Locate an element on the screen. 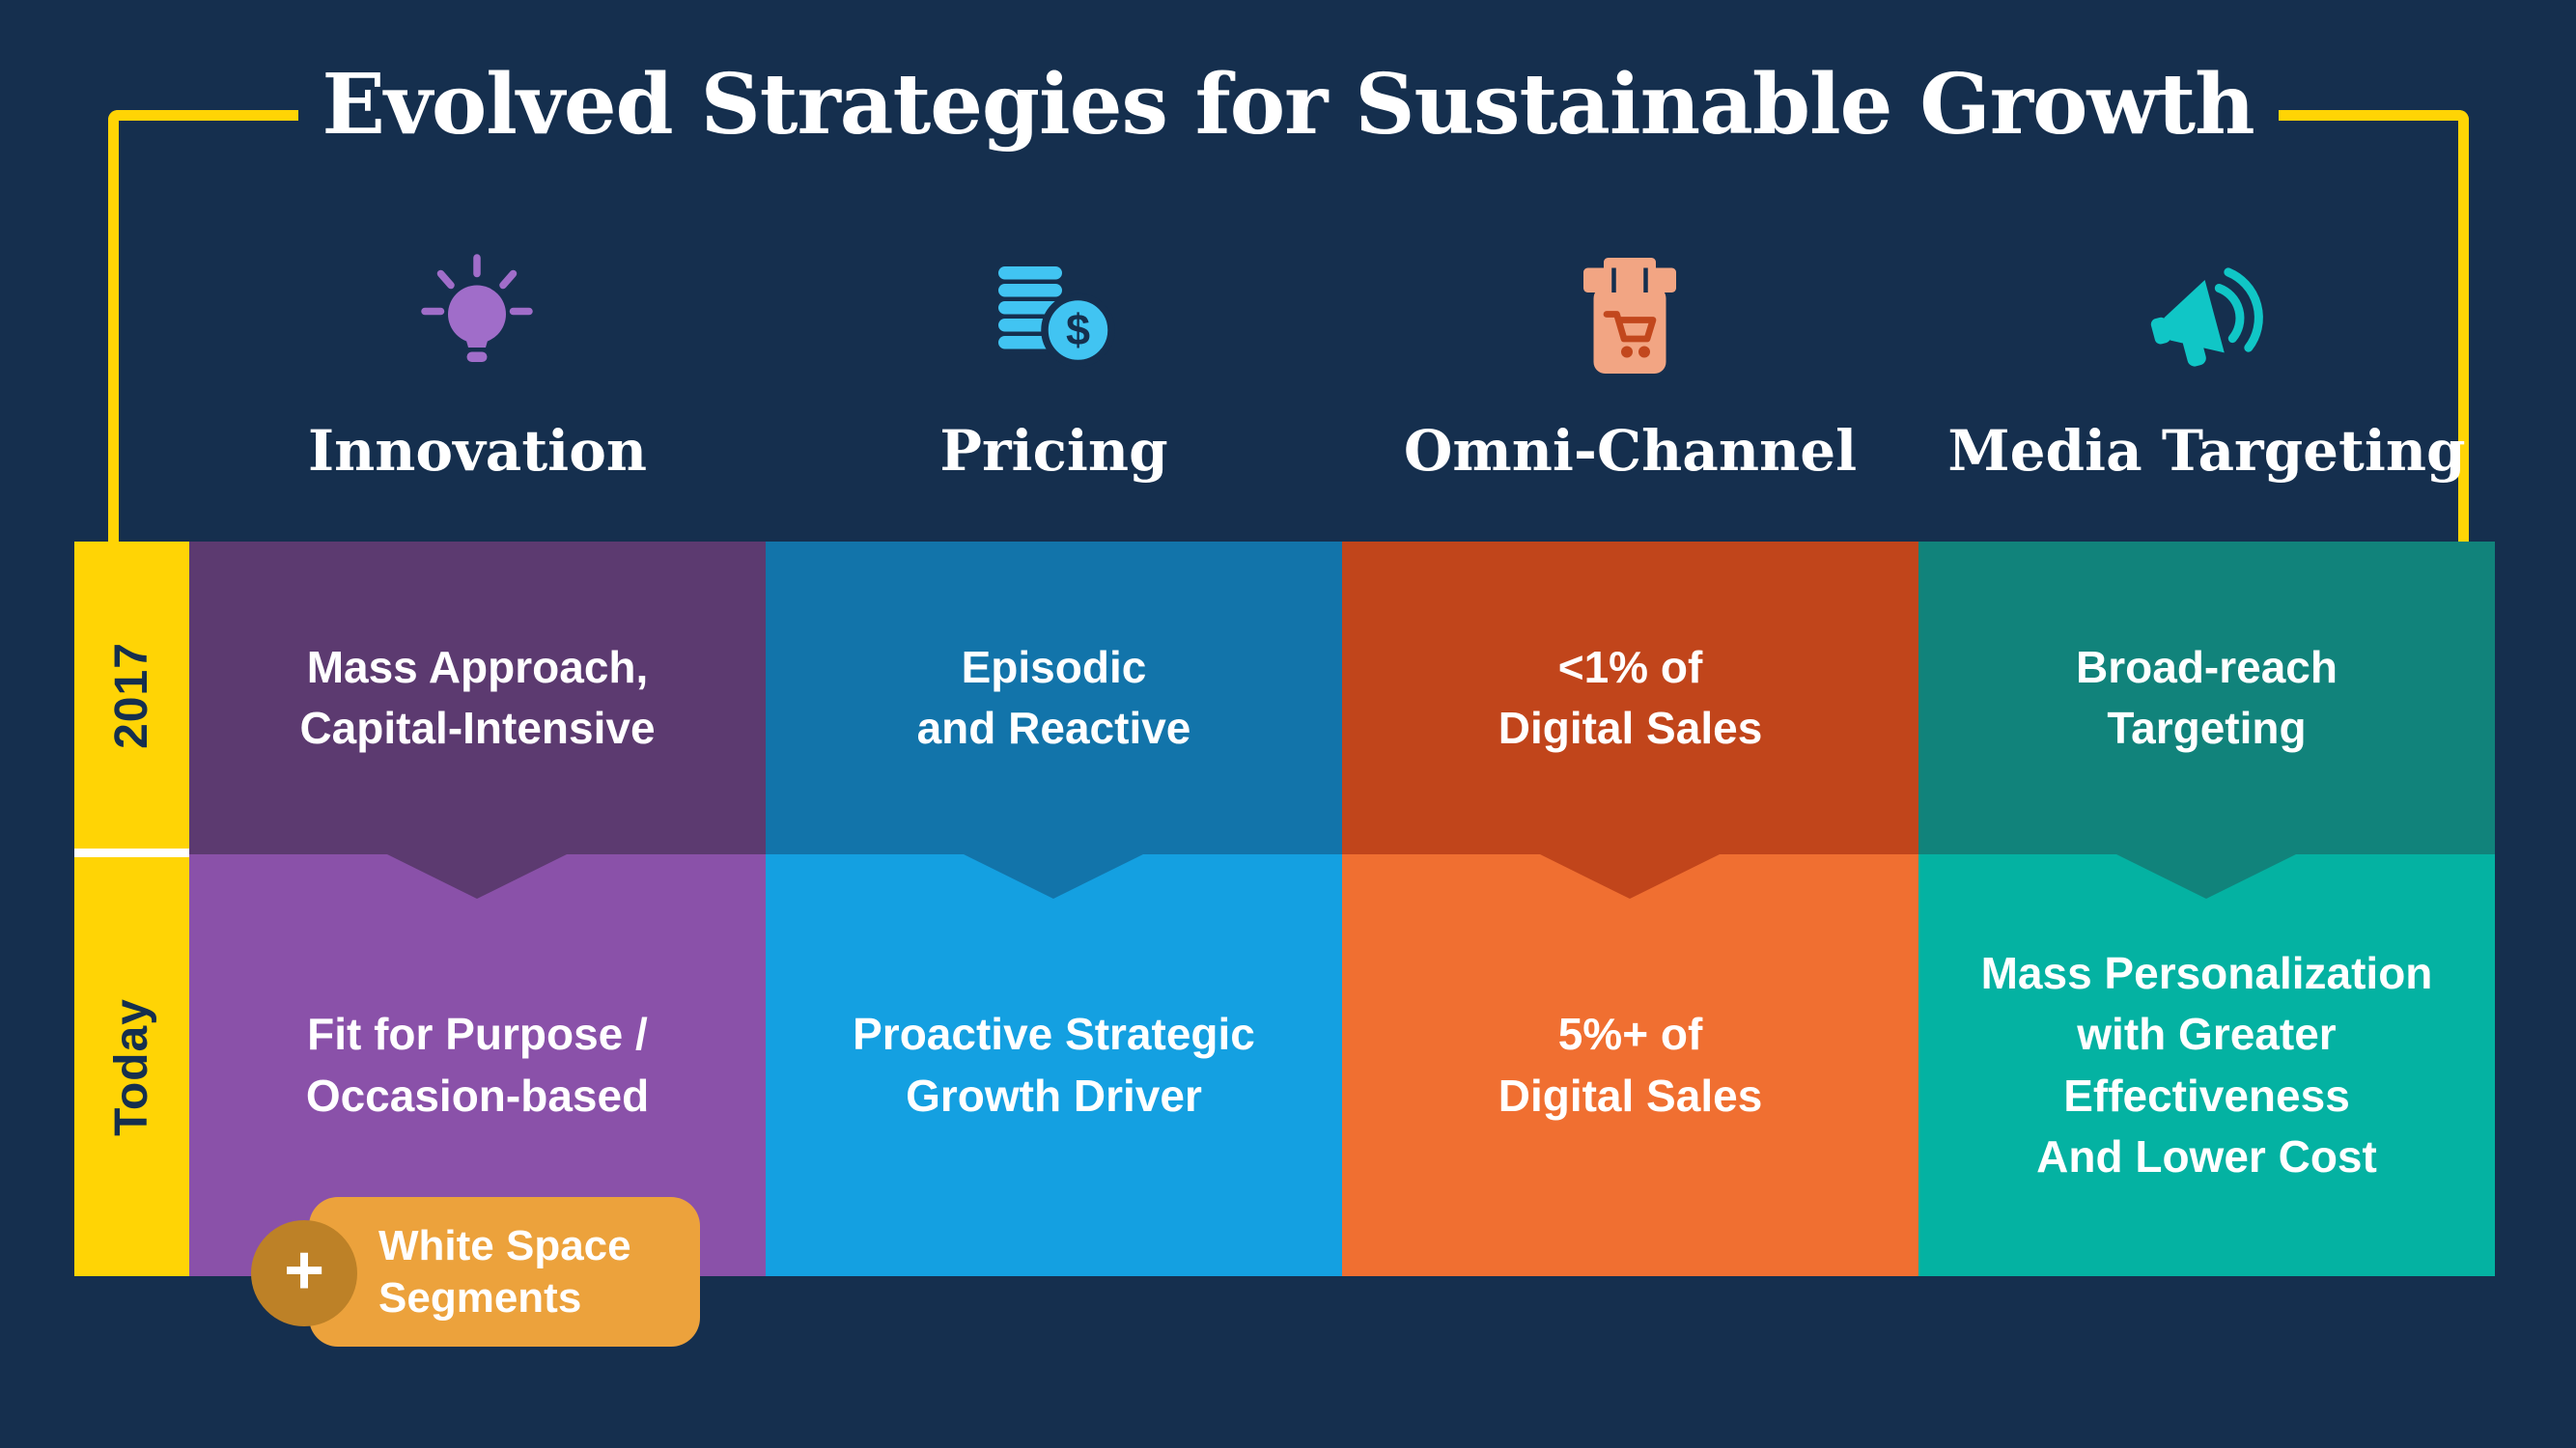 Image resolution: width=2576 pixels, height=1448 pixels. white-space-badge: White Space Segments is located at coordinates (505, 1272).